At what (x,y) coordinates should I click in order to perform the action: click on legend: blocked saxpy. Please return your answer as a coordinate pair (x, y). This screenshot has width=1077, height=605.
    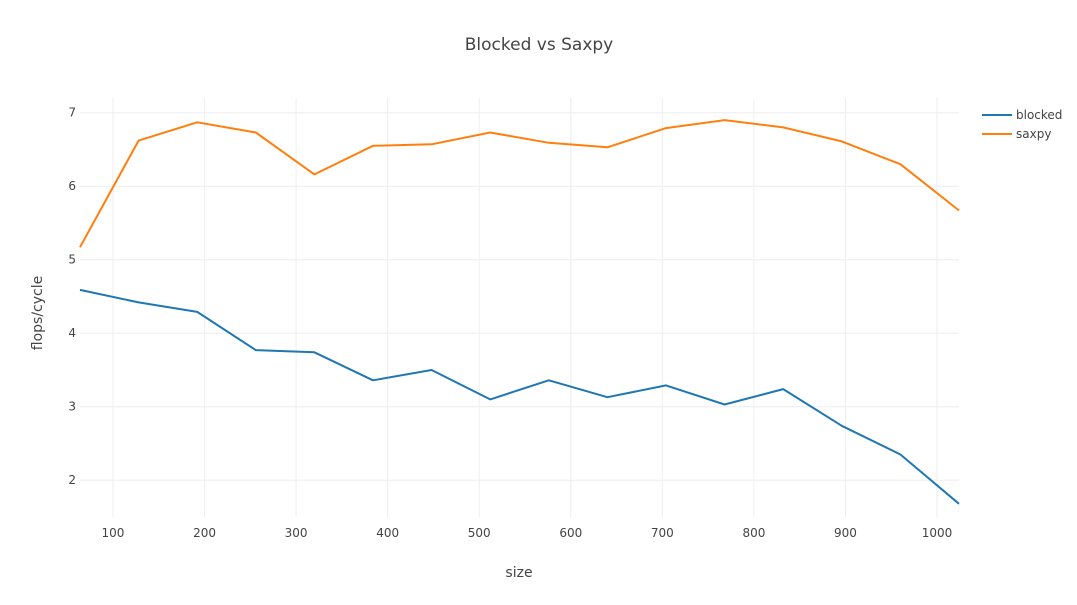
    Looking at the image, I should click on (1022, 124).